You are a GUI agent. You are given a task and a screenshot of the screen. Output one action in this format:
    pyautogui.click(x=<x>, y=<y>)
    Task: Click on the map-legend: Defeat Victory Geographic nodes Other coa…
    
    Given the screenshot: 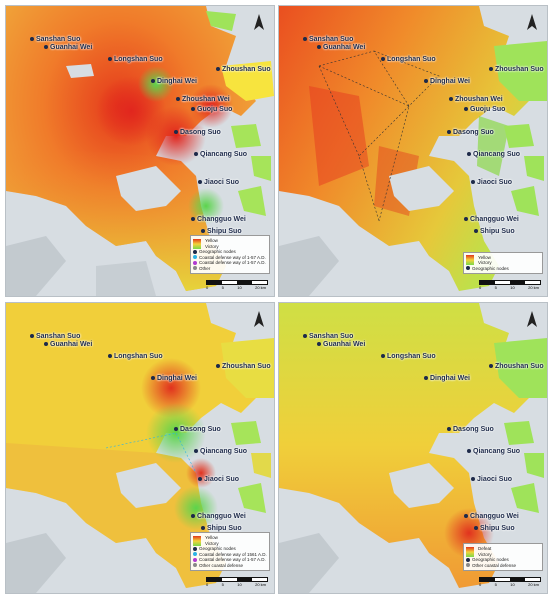 What is the action you would take?
    pyautogui.click(x=503, y=557)
    